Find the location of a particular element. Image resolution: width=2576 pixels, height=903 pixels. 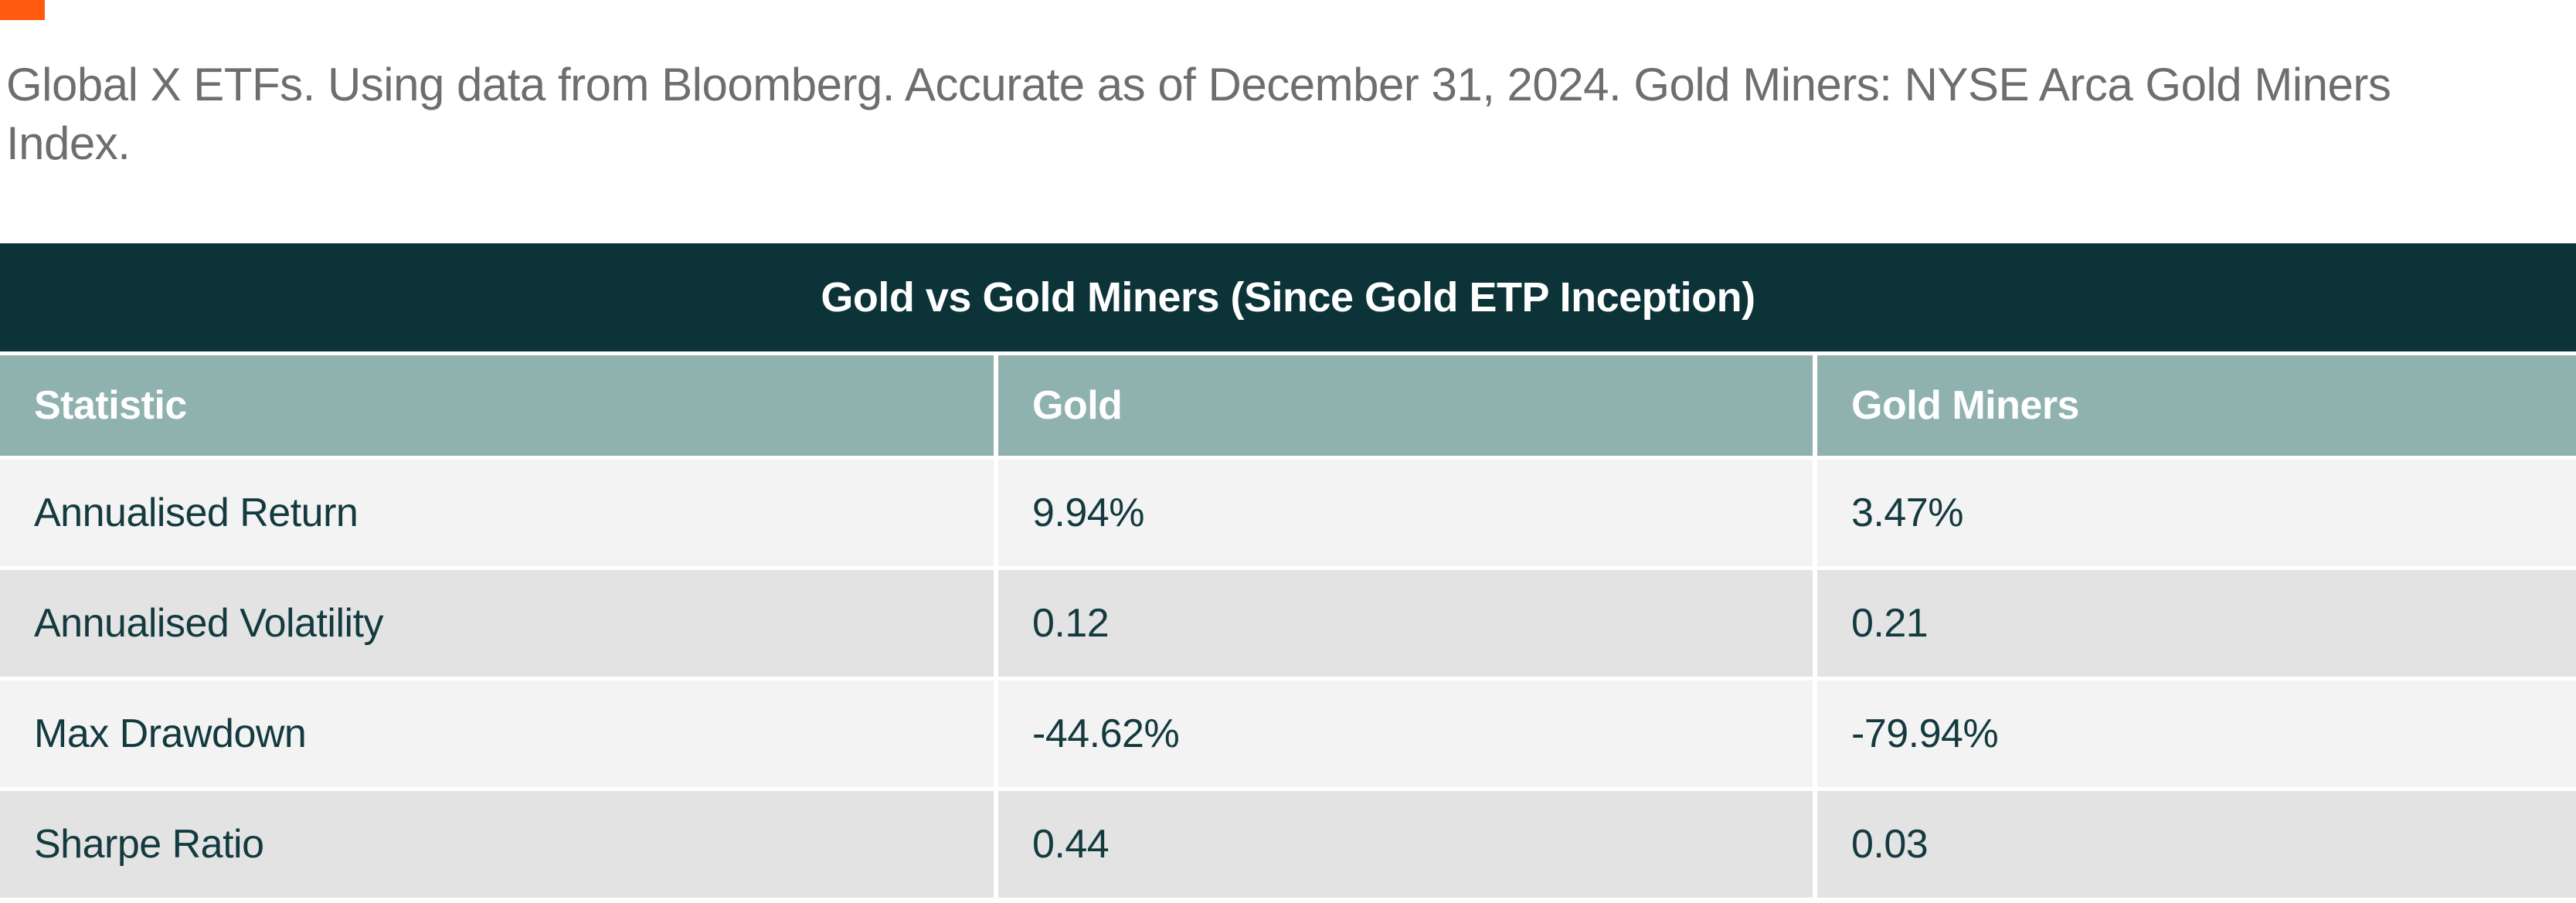

table-row-max-drawdown: Max Drawdown -44.62% -79.94% is located at coordinates (1288, 734).